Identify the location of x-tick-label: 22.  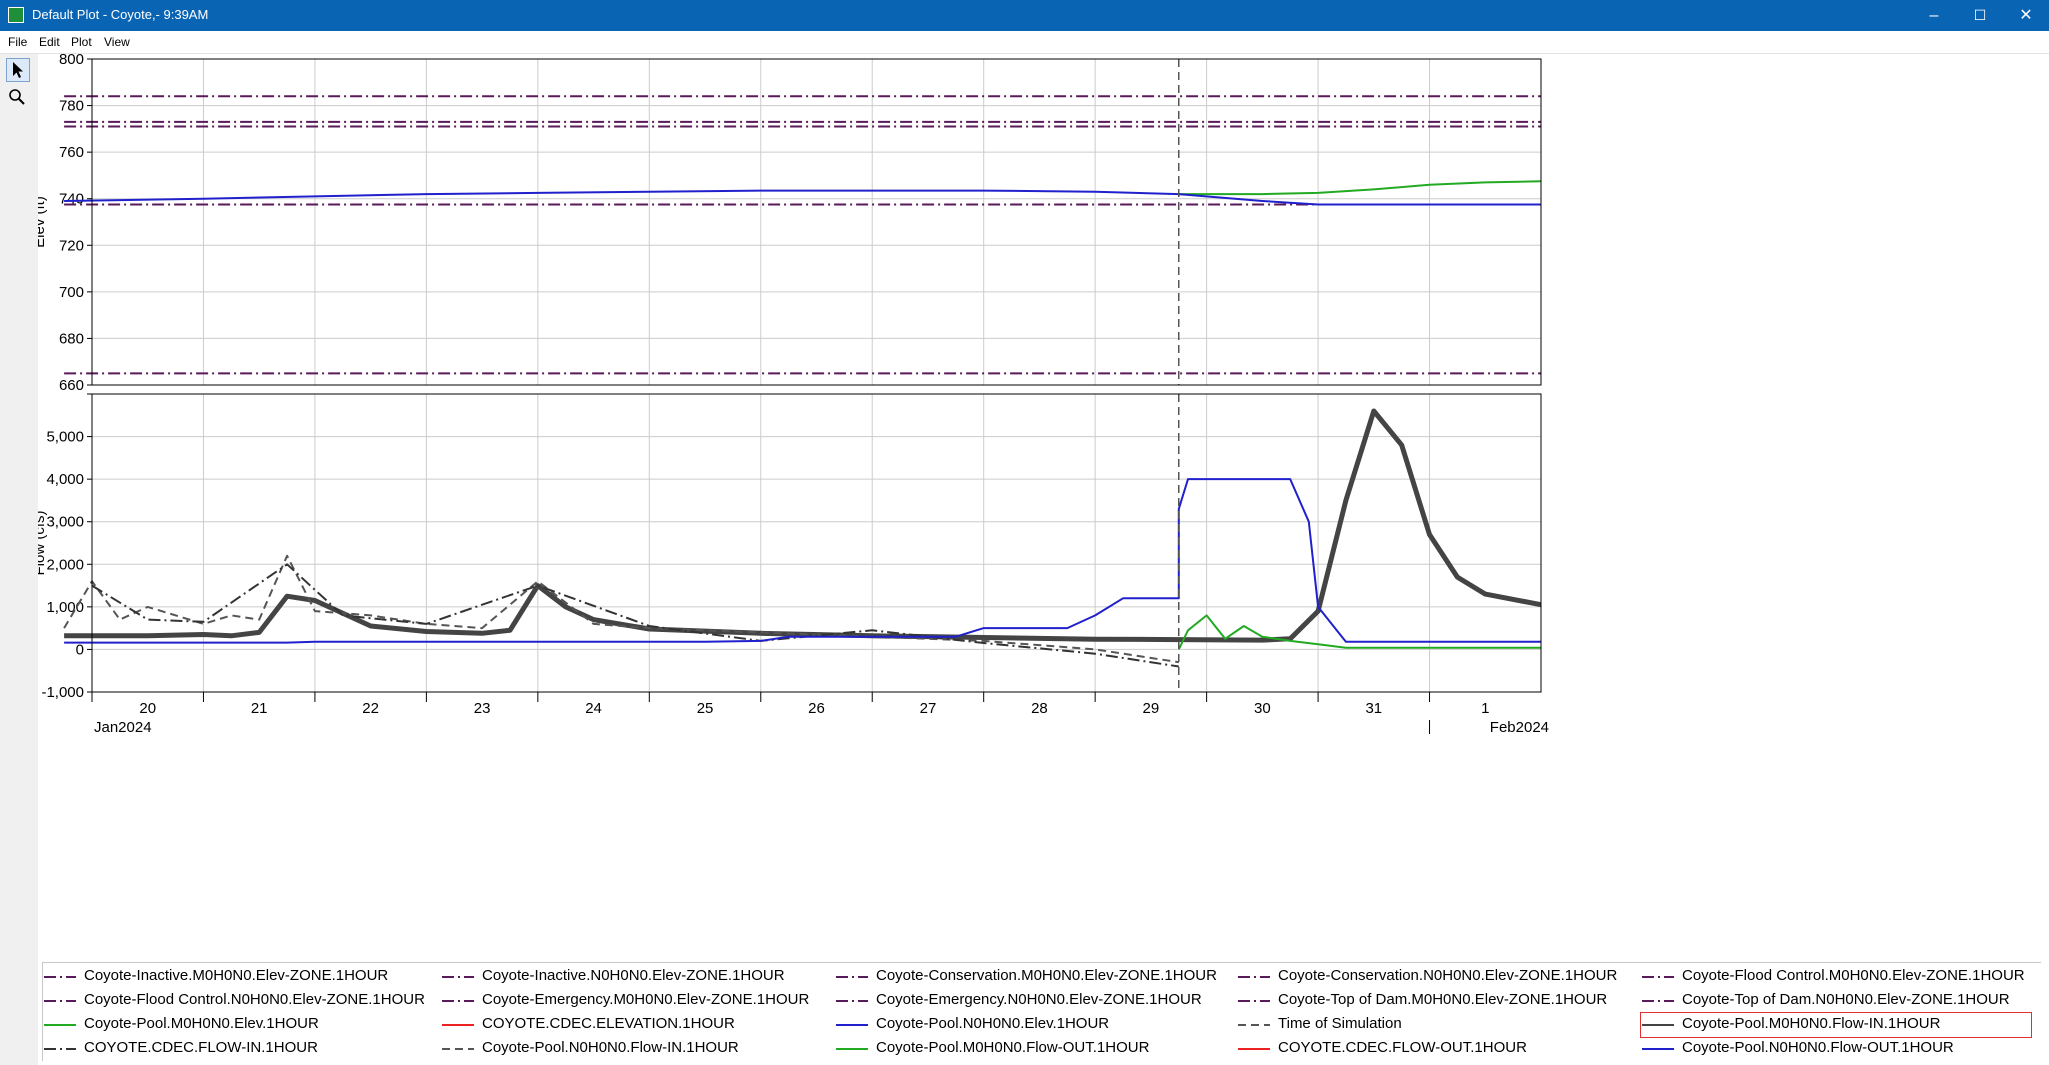
(370, 708).